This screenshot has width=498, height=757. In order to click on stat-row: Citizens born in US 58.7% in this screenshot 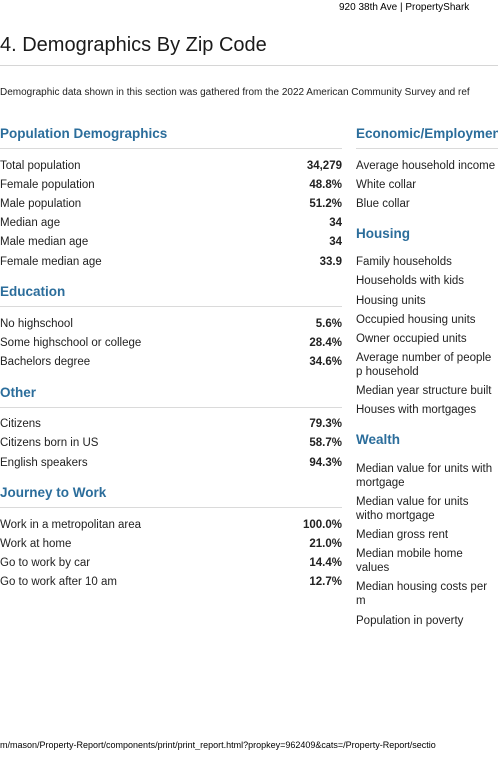, I will do `click(171, 443)`.